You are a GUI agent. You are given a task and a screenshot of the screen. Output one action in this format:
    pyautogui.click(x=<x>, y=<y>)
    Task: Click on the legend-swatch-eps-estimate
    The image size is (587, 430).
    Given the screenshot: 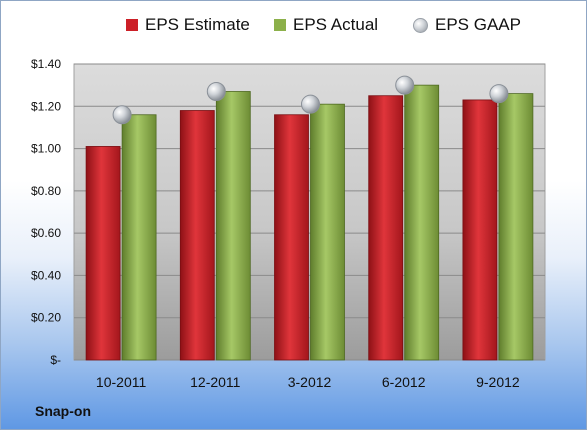 What is the action you would take?
    pyautogui.click(x=132, y=25)
    